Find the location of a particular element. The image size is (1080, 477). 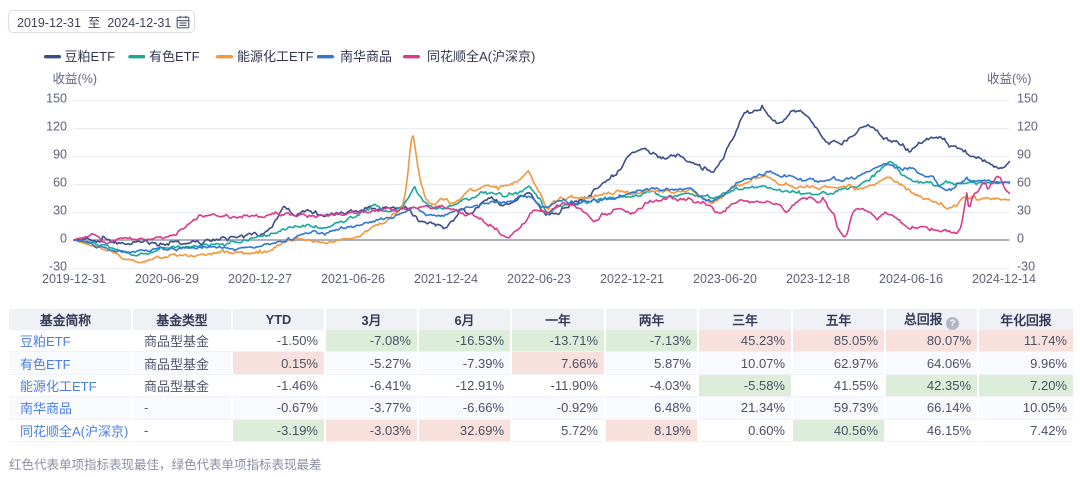

svg-text: 2024-06-16 is located at coordinates (911, 279).